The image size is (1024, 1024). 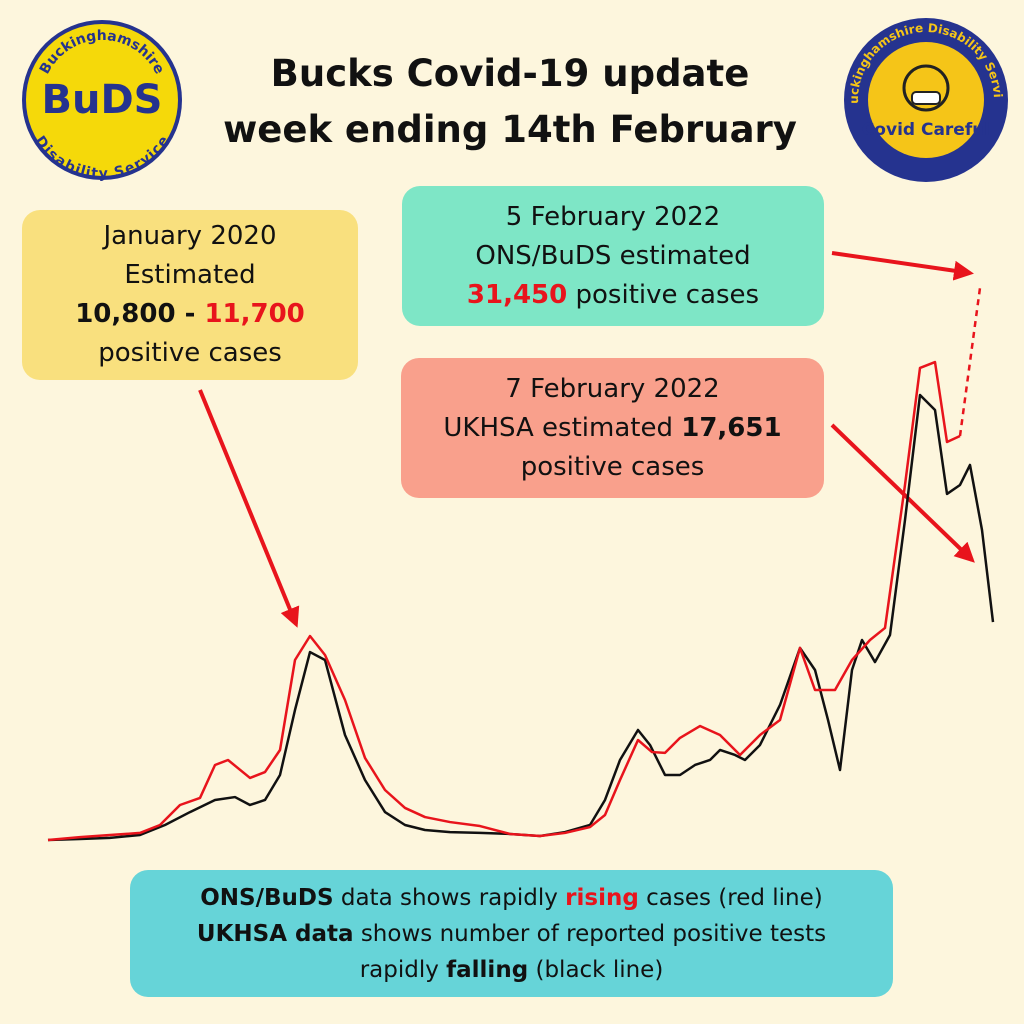 I want to click on callout-text: ONS/BuDS estimated, so click(x=613, y=255).